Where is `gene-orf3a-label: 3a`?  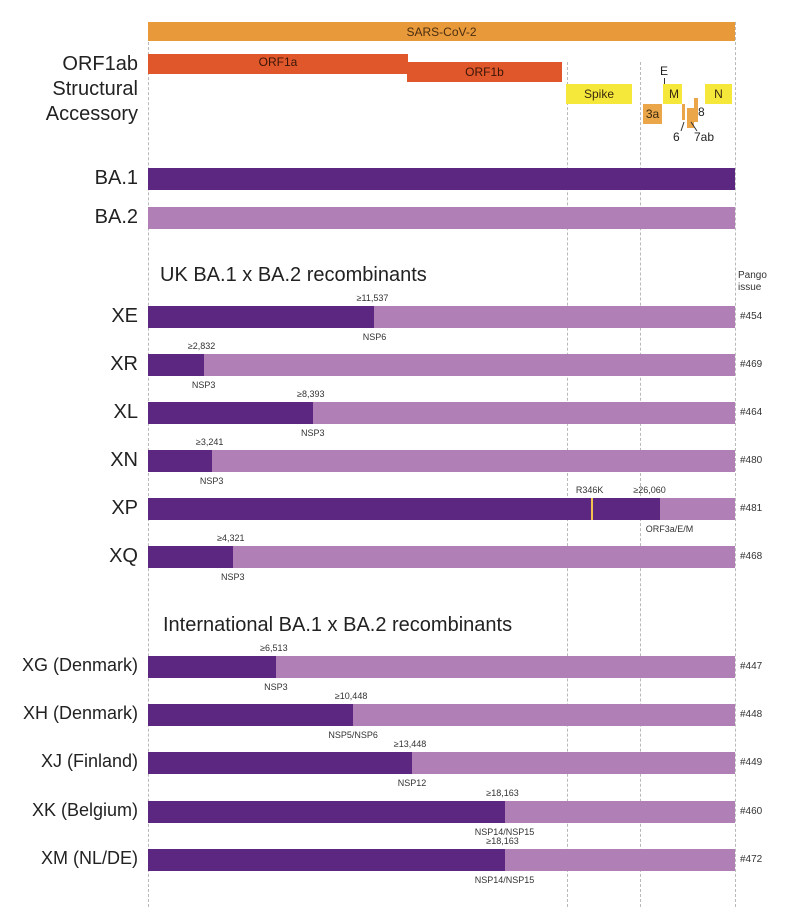
gene-orf3a-label: 3a is located at coordinates (652, 114).